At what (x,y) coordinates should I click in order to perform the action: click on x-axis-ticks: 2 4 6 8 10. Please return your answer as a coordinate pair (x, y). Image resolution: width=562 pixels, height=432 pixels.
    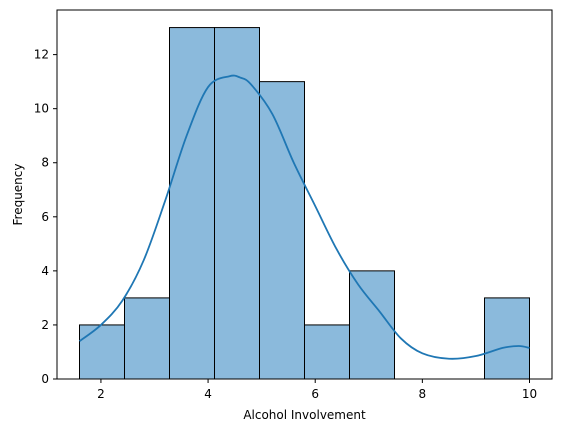
    Looking at the image, I should click on (317, 390).